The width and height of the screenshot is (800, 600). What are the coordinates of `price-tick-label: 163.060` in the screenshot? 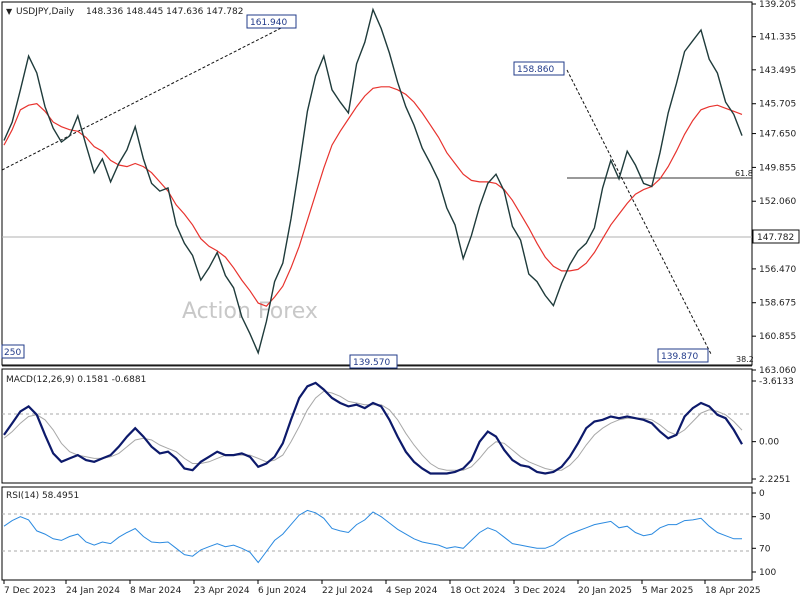 It's located at (777, 371).